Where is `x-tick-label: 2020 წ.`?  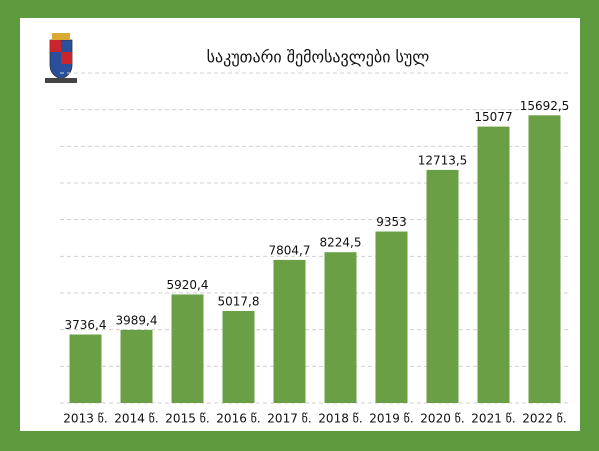
x-tick-label: 2020 წ. is located at coordinates (442, 419).